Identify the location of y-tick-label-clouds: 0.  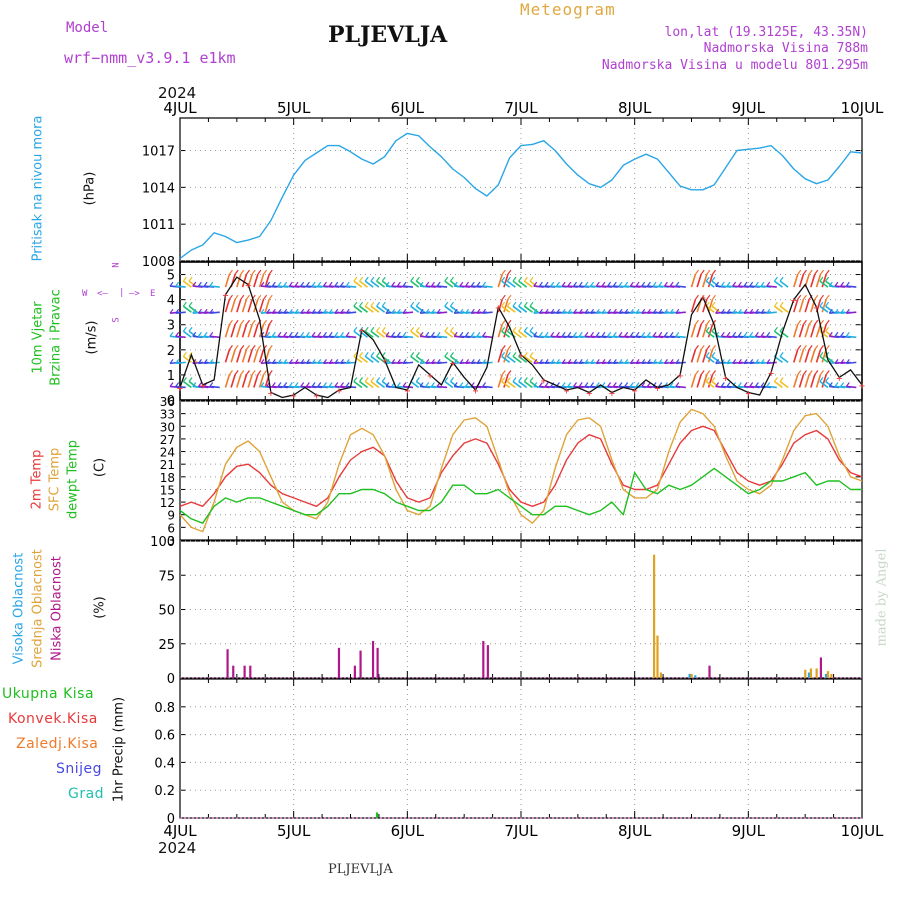
(171, 679).